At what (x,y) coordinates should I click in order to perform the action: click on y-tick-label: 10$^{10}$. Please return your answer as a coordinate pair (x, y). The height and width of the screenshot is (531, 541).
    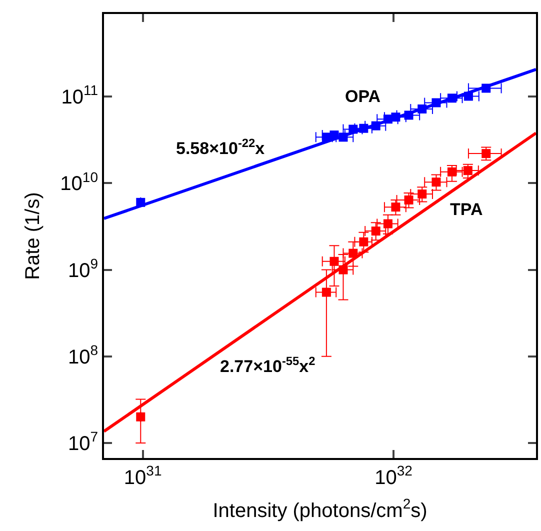
    Looking at the image, I should click on (79, 182).